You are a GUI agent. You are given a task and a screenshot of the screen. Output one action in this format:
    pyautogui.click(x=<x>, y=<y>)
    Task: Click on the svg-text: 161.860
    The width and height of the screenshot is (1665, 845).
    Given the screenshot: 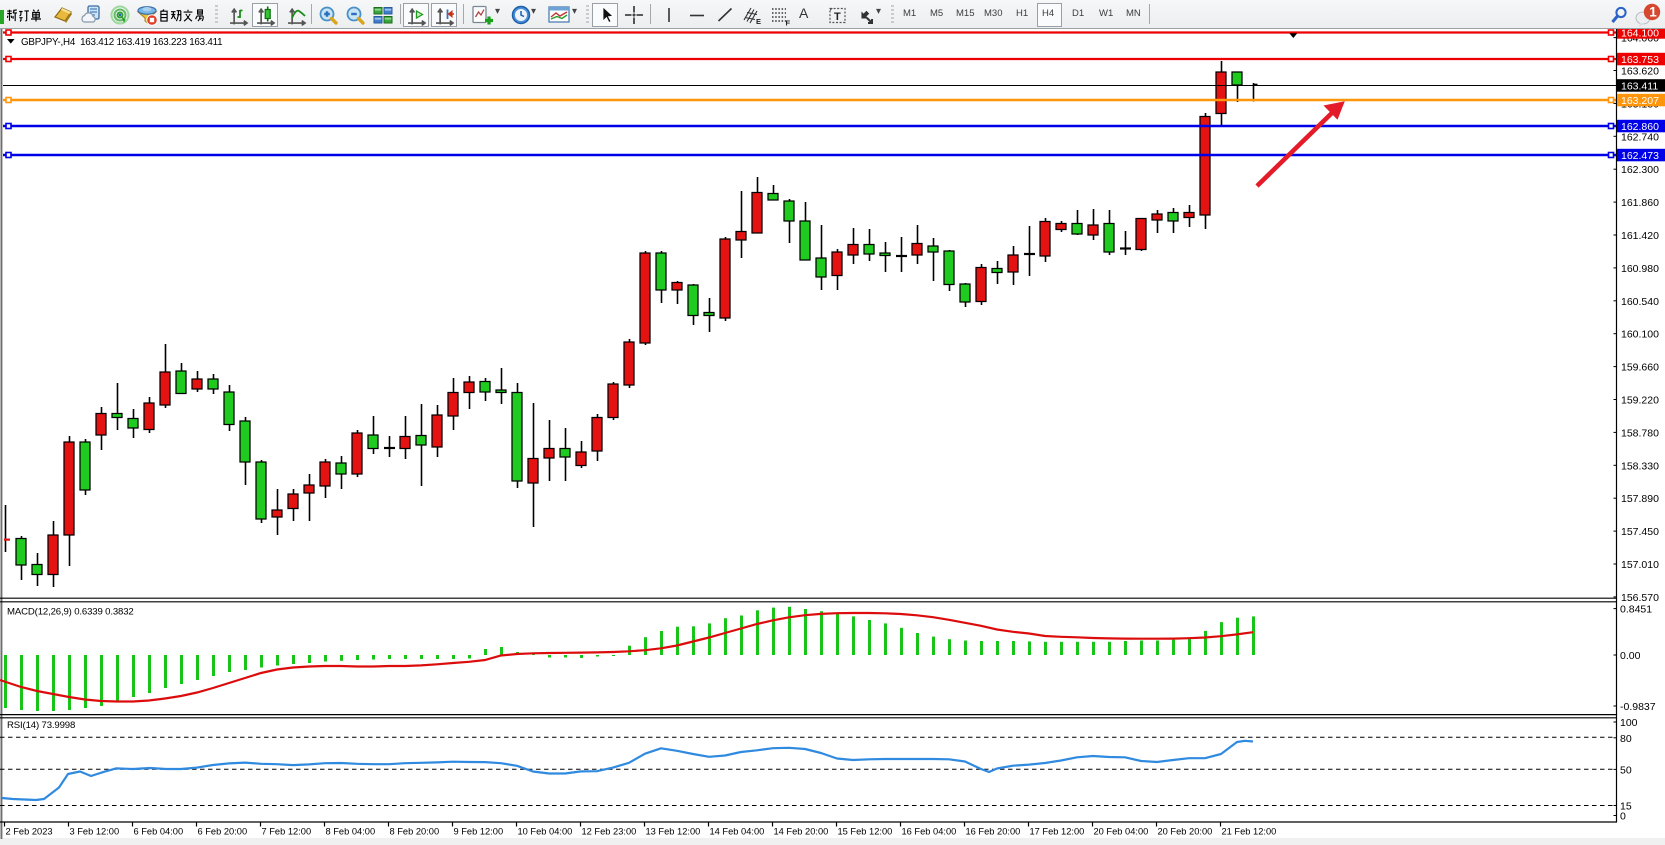 What is the action you would take?
    pyautogui.click(x=1640, y=203)
    